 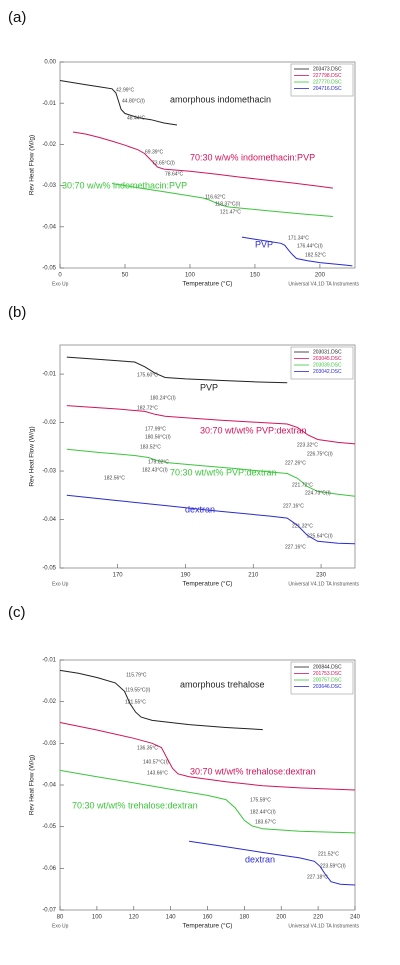 What do you see at coordinates (298, 238) in the screenshot?
I see `transition-label: 171.34°C` at bounding box center [298, 238].